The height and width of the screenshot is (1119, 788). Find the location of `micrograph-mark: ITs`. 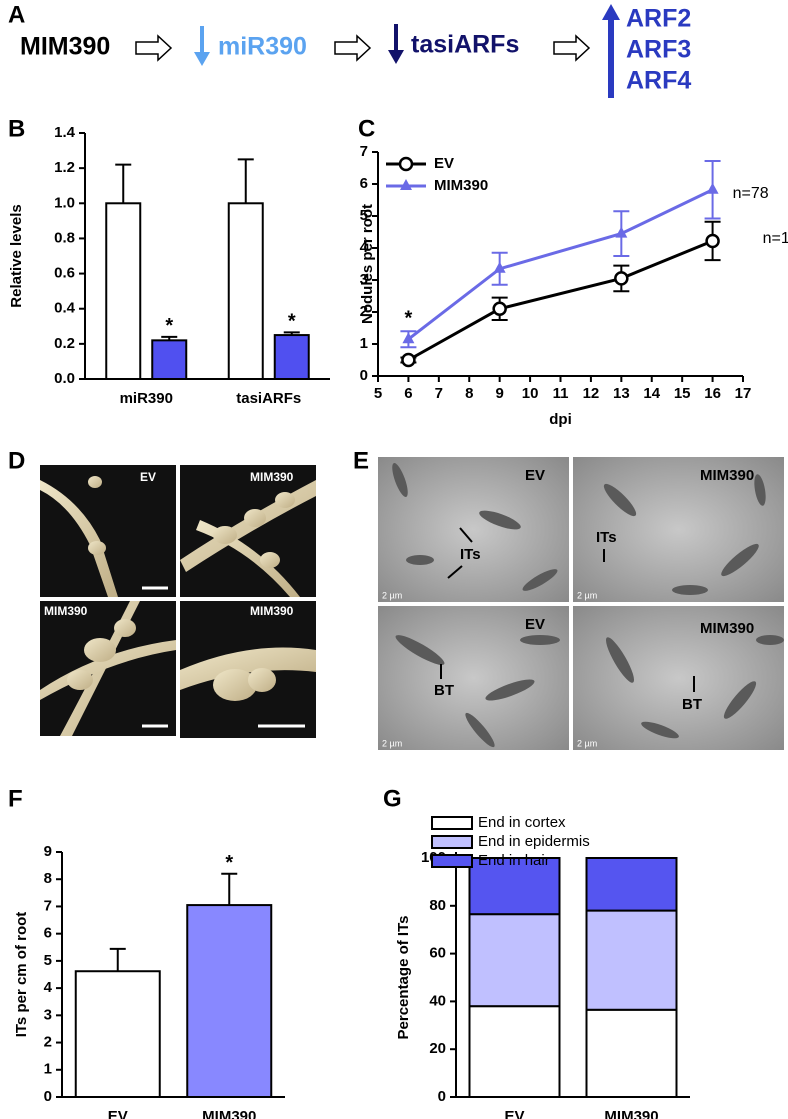

micrograph-mark: ITs is located at coordinates (606, 537).